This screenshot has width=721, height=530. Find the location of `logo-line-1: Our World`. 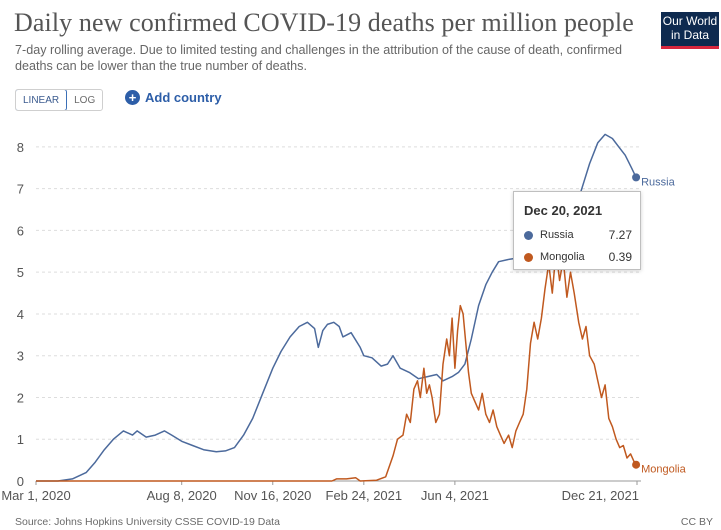

logo-line-1: Our World is located at coordinates (690, 21).